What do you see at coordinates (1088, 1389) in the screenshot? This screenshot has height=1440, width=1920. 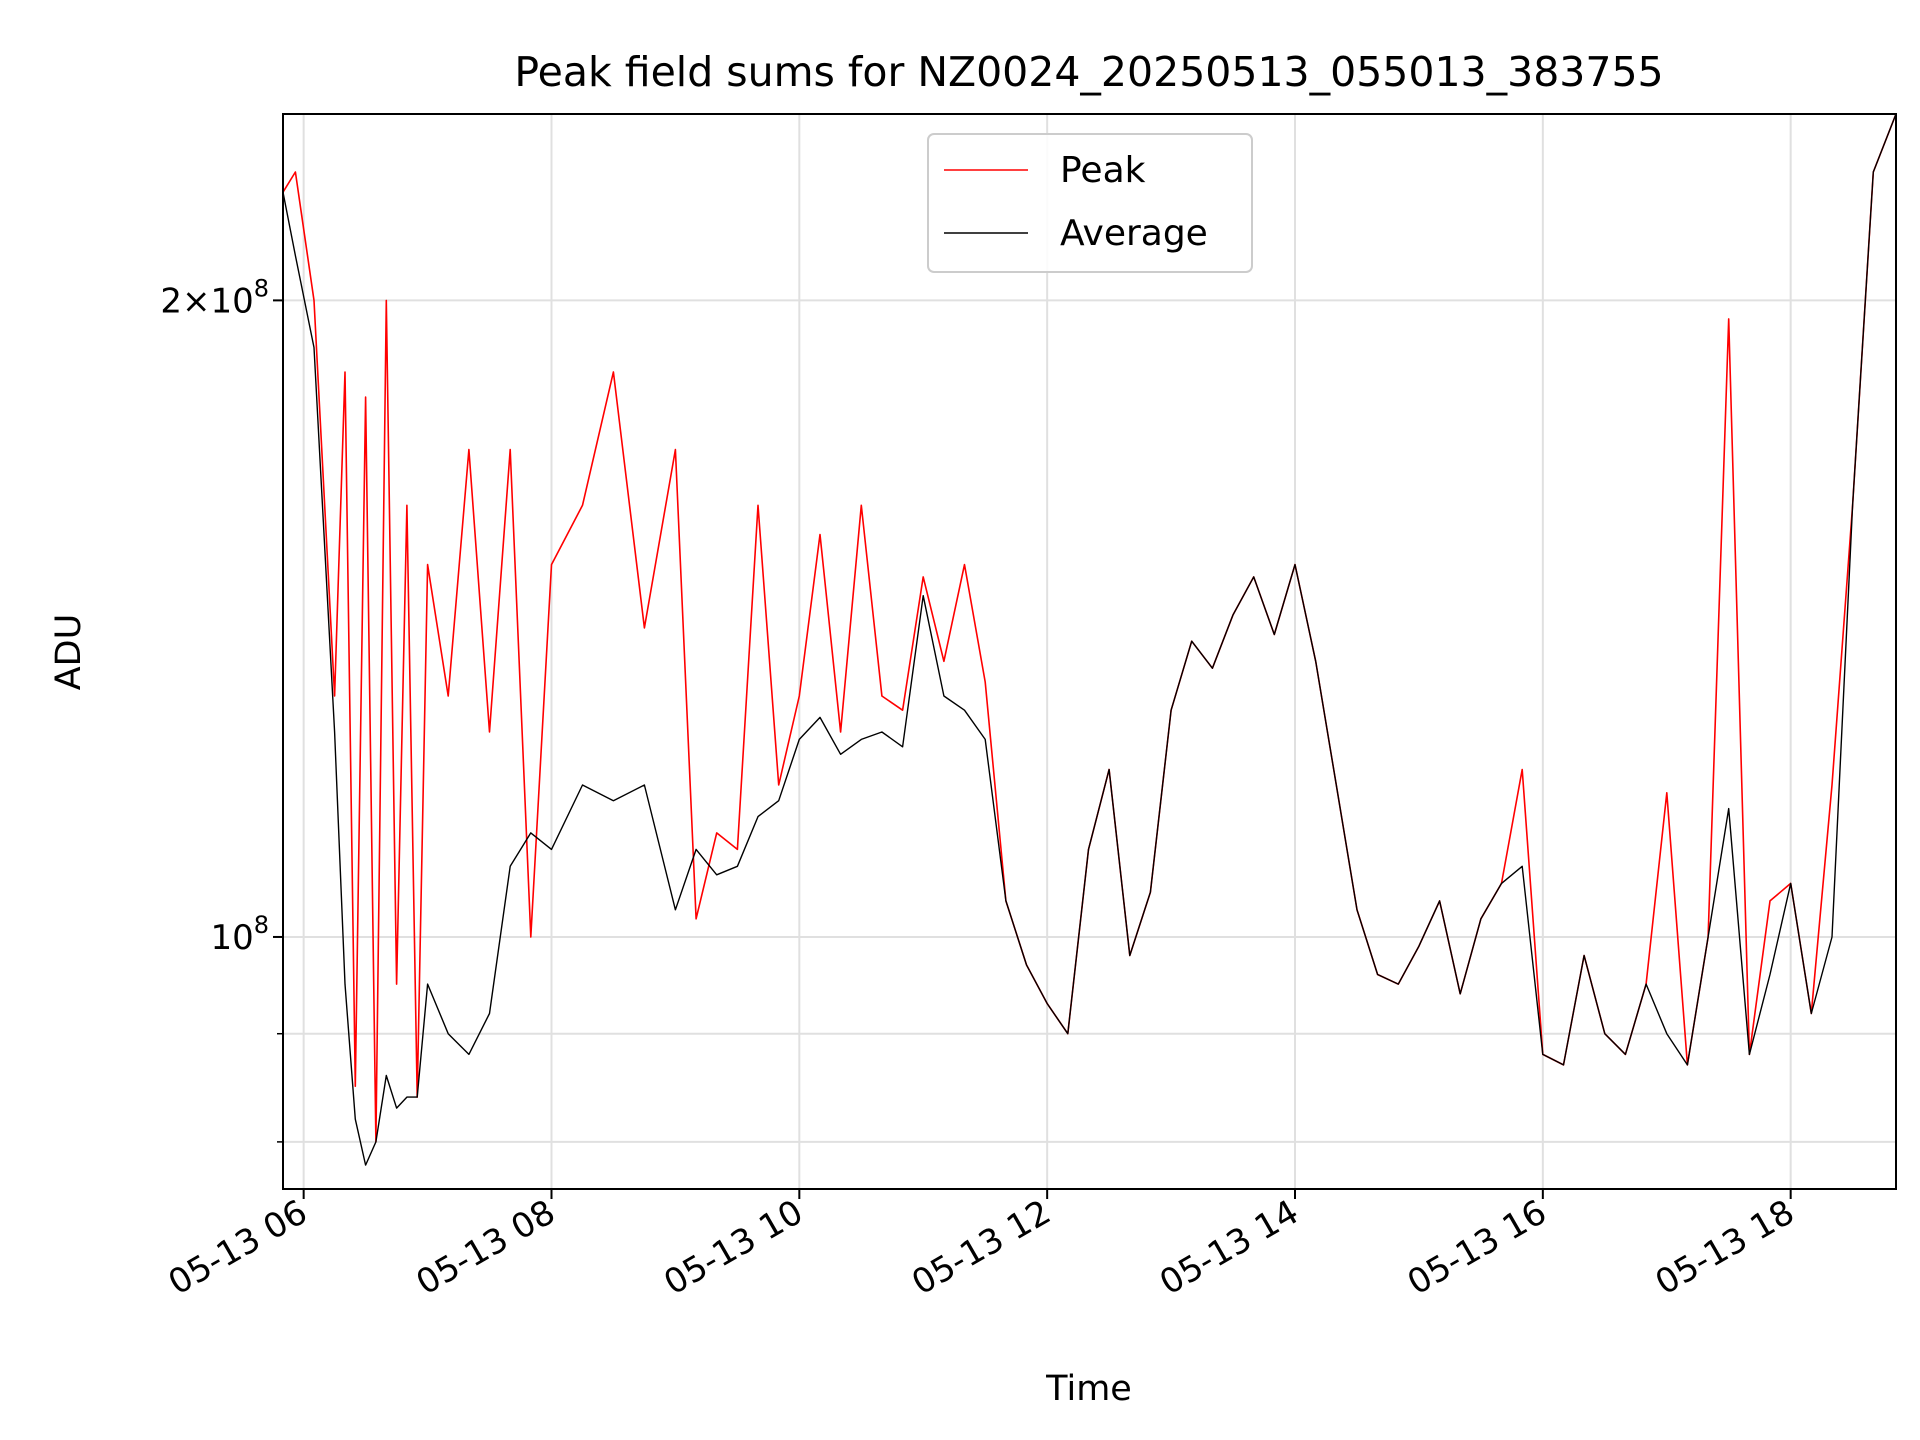 I see `x-axis-label: Time` at bounding box center [1088, 1389].